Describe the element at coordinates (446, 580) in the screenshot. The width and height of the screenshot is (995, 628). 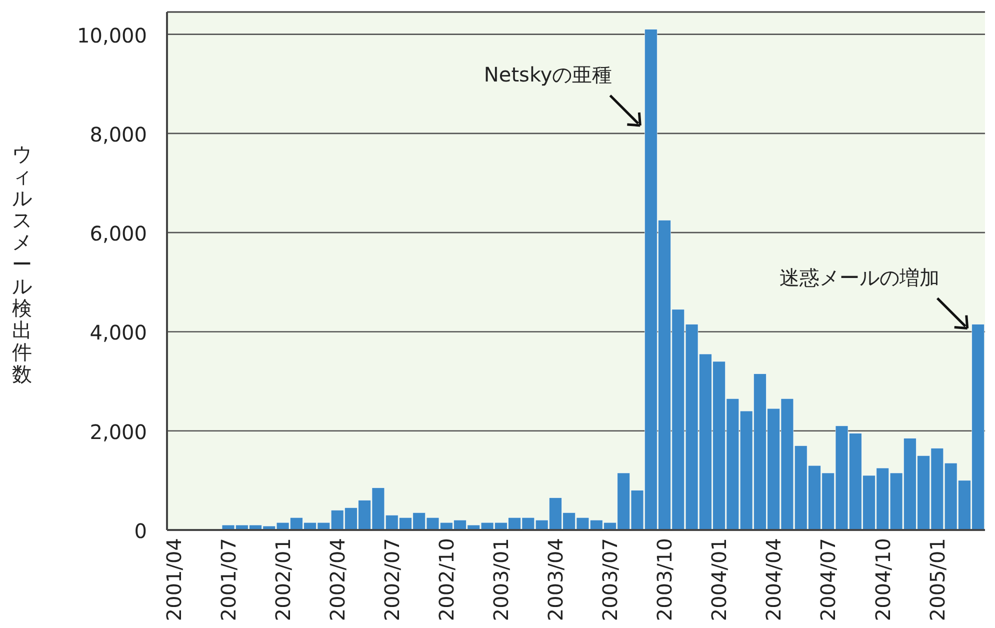
I see `x-tick-label: 2002/10` at that location.